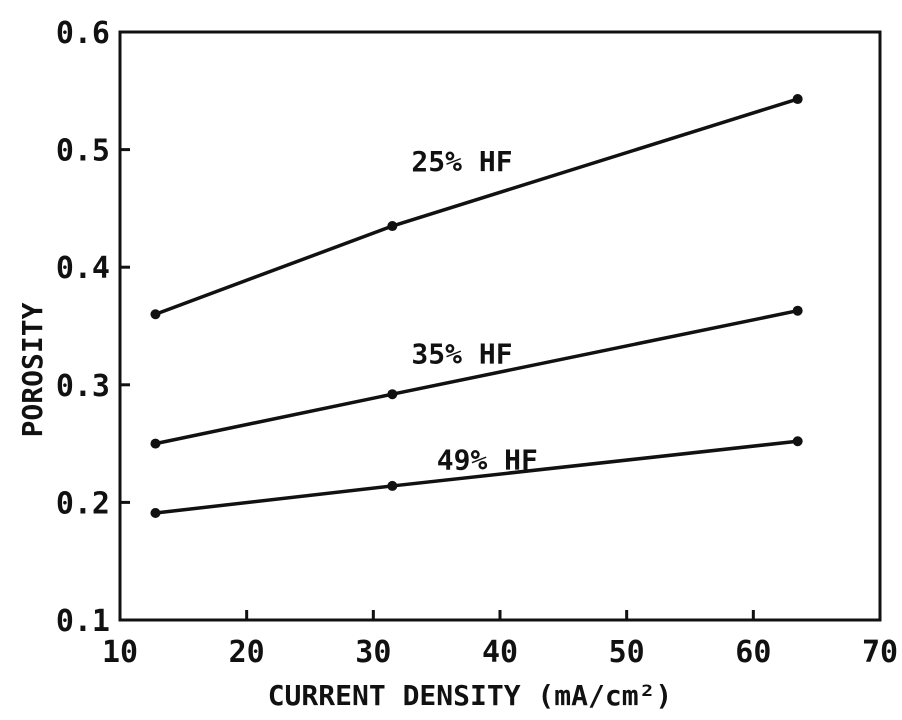  Describe the element at coordinates (474, 311) in the screenshot. I see `series-labels: 25% HF 35% HF 49% HF` at that location.